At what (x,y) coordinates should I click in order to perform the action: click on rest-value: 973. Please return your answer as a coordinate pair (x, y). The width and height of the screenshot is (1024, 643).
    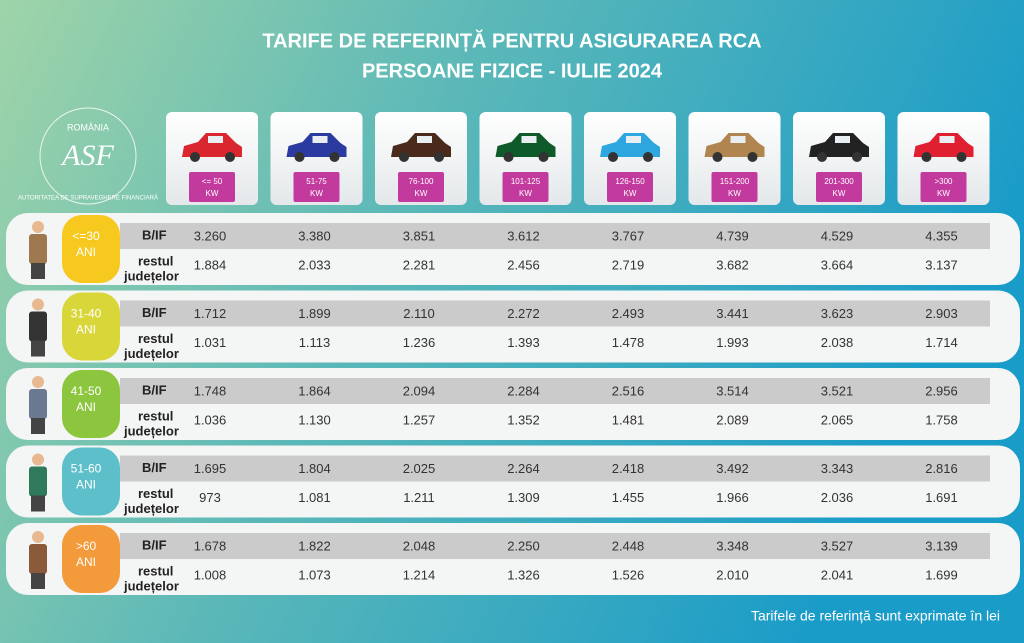
    Looking at the image, I should click on (210, 497).